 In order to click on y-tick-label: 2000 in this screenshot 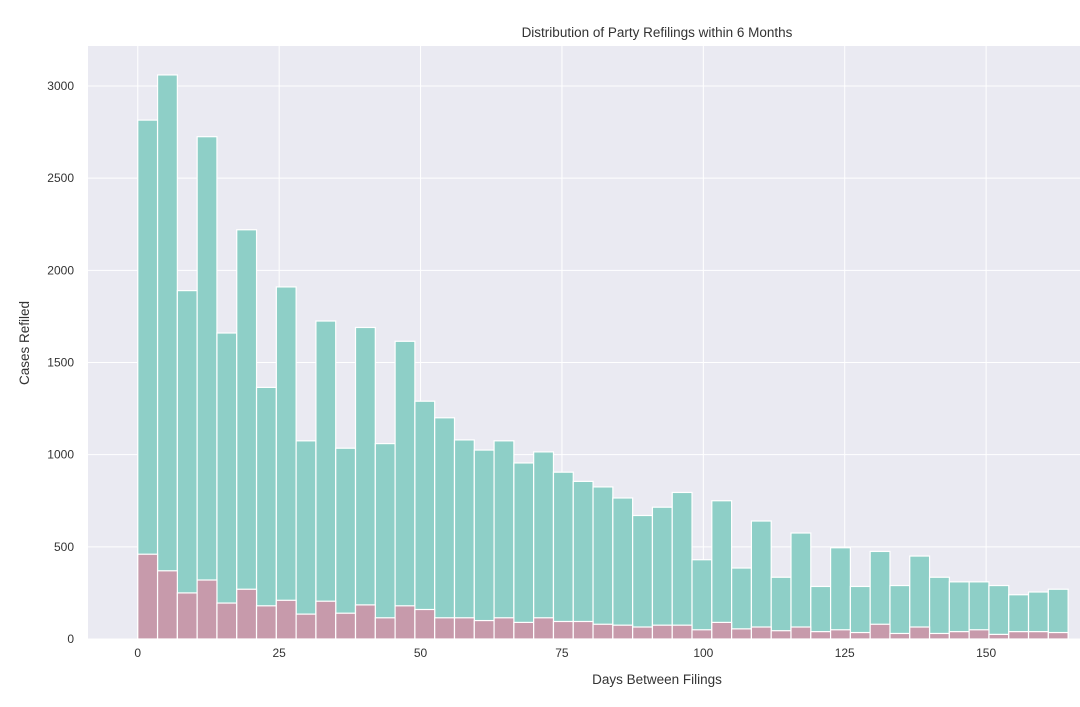, I will do `click(60, 270)`.